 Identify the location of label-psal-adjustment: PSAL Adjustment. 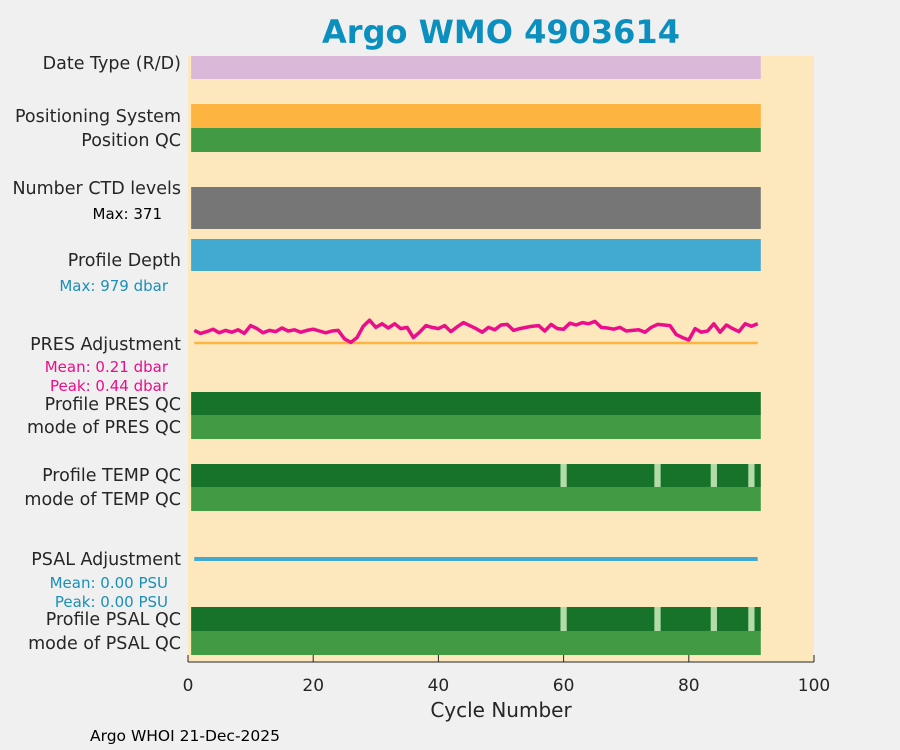
(106, 560).